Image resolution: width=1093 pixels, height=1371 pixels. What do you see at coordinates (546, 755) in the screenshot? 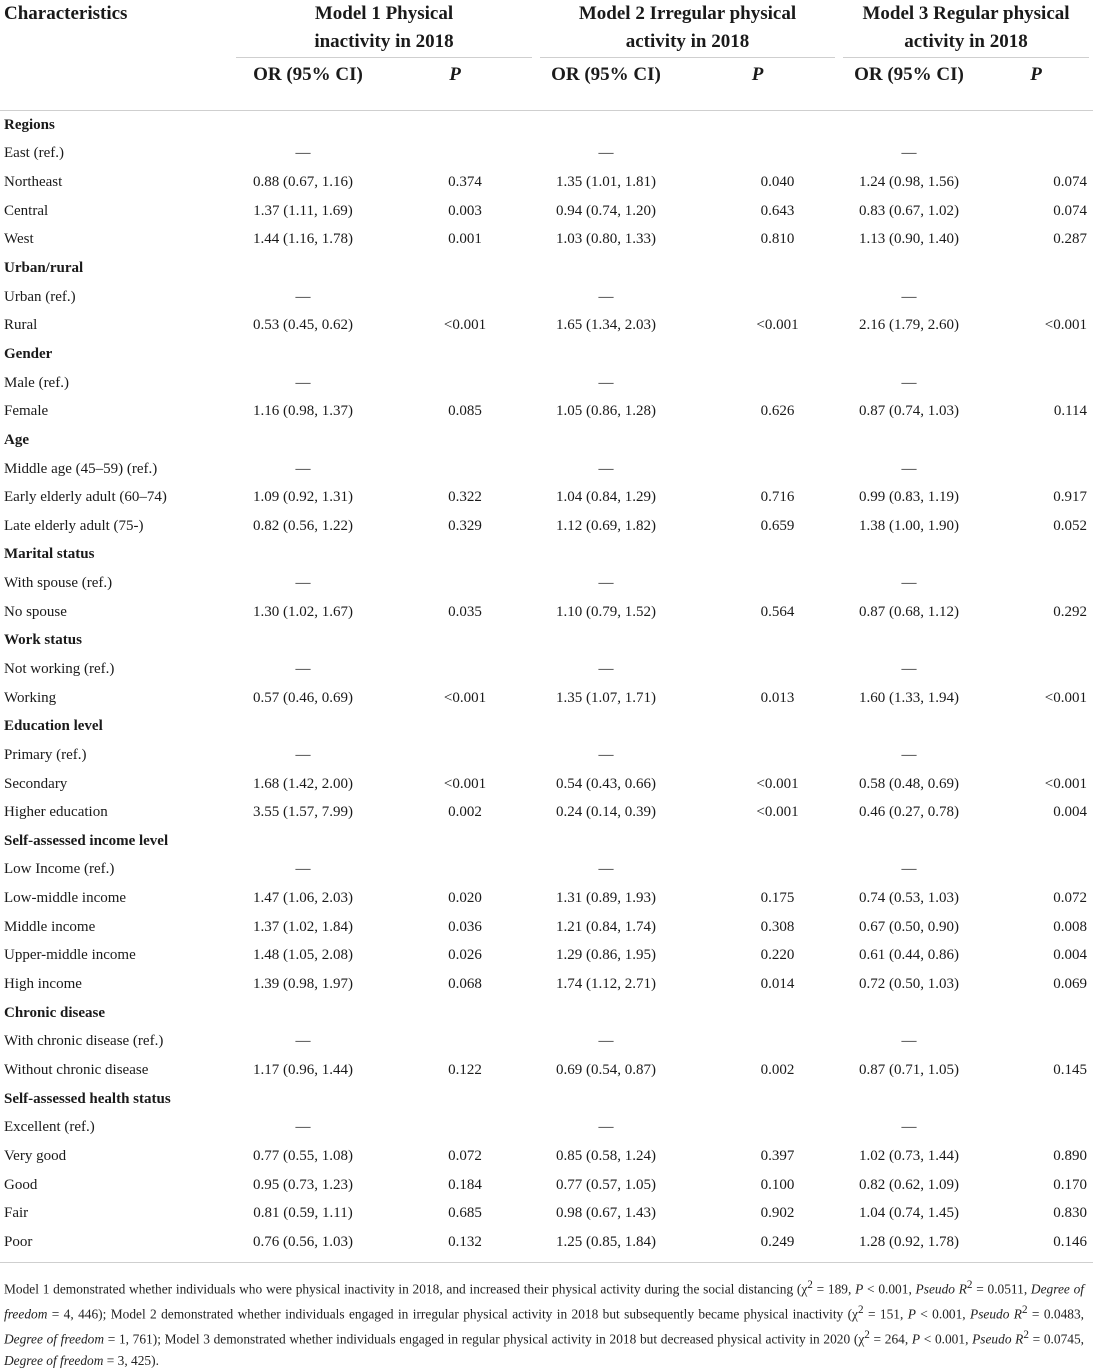
I see `table-row: Primary (ref.) — — —` at bounding box center [546, 755].